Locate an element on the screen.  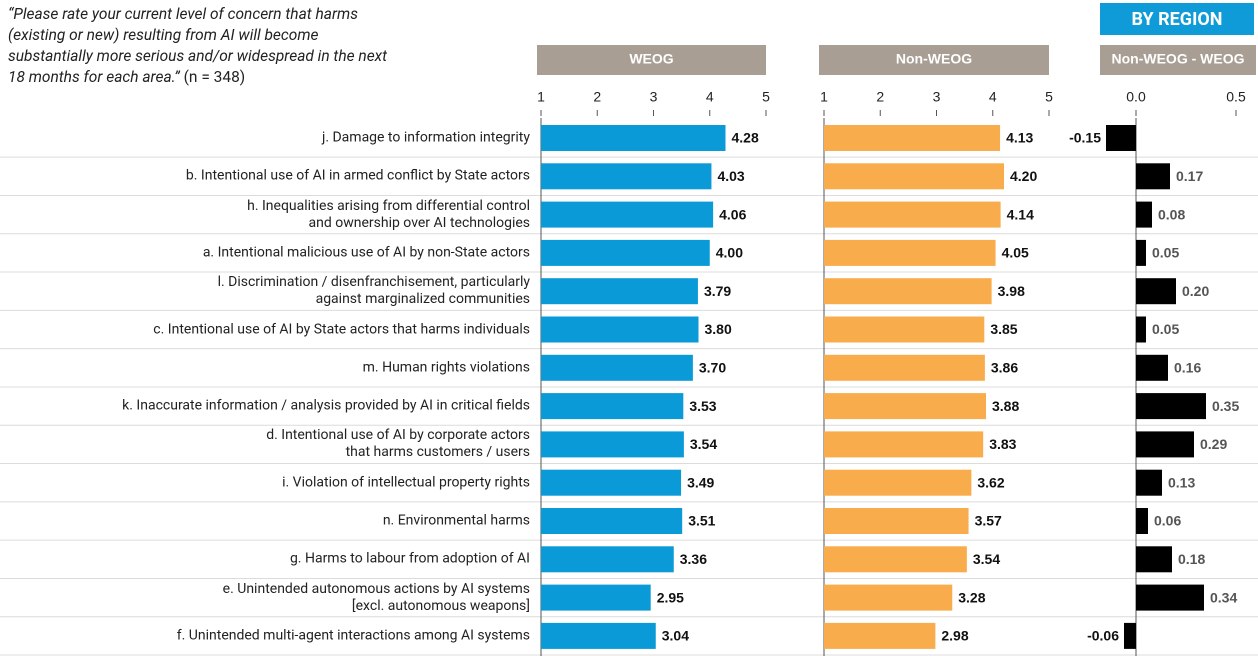
value-label: 4.13 is located at coordinates (1019, 138).